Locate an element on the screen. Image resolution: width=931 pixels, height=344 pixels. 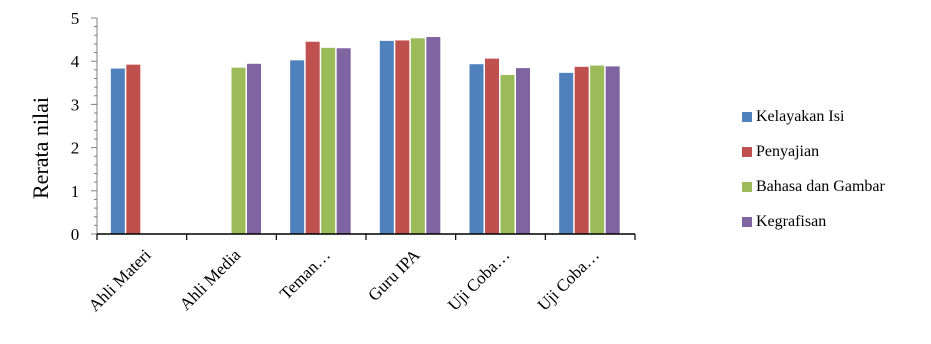
legend-item: Kelayakan Isi is located at coordinates (813, 117).